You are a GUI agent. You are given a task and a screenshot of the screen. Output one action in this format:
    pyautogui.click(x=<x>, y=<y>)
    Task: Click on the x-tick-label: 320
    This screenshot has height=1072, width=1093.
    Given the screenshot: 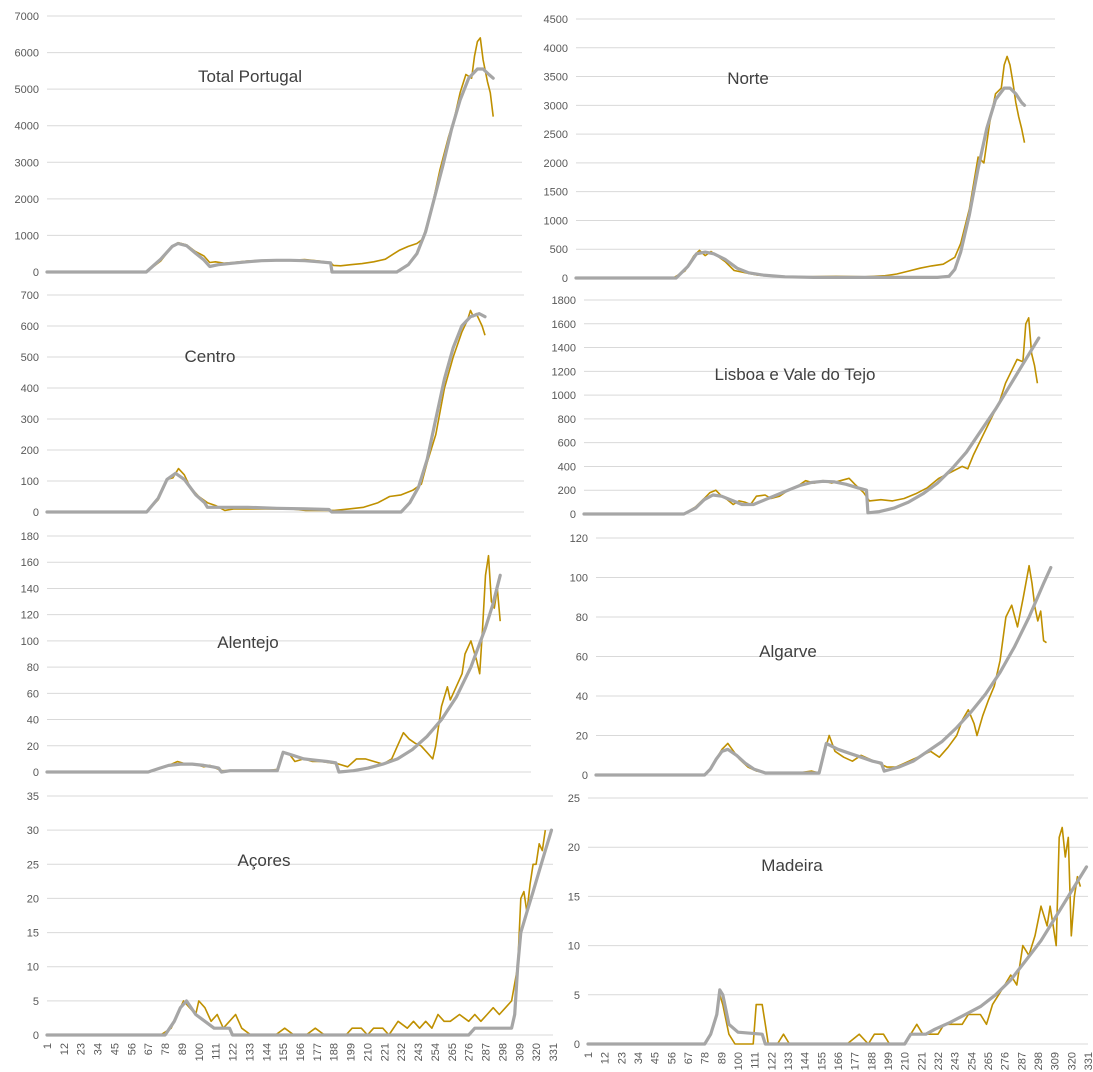 What is the action you would take?
    pyautogui.click(x=1072, y=1061)
    